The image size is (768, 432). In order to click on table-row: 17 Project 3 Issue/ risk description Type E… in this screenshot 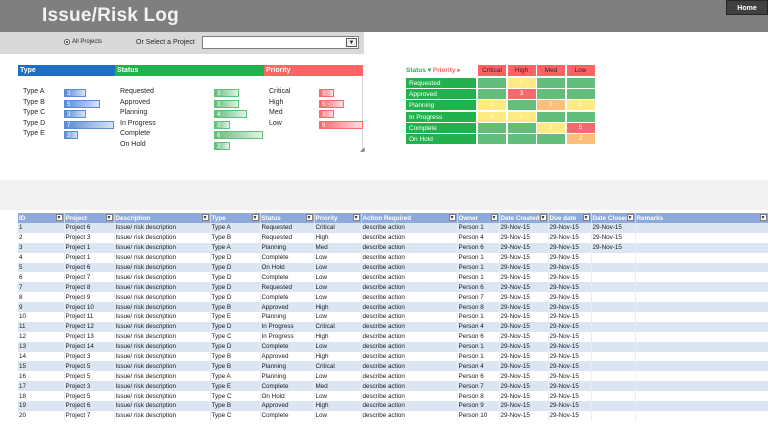, I will do `click(393, 386)`.